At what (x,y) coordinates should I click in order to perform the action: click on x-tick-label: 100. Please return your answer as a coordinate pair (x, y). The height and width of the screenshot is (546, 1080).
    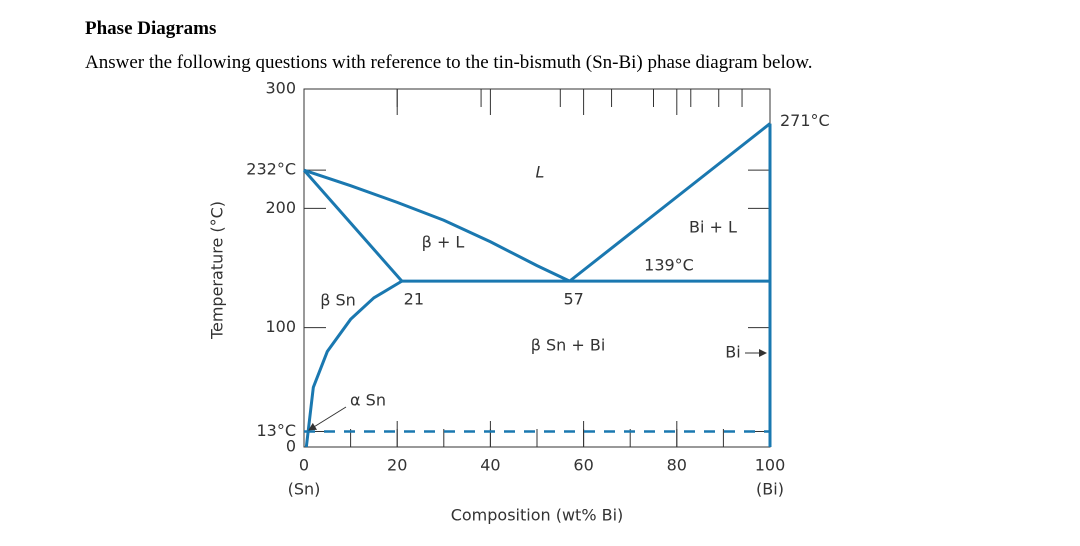
    Looking at the image, I should click on (770, 465).